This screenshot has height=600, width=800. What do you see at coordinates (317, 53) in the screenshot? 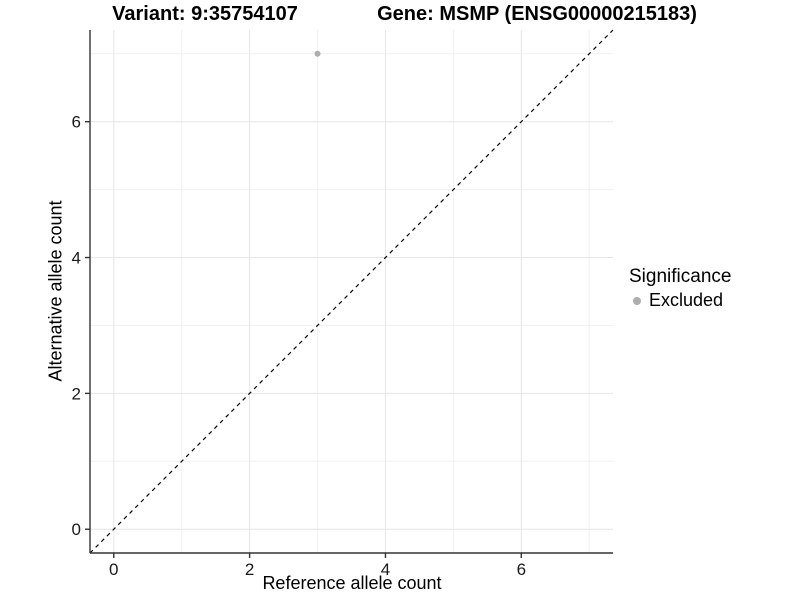
I see `data-point` at bounding box center [317, 53].